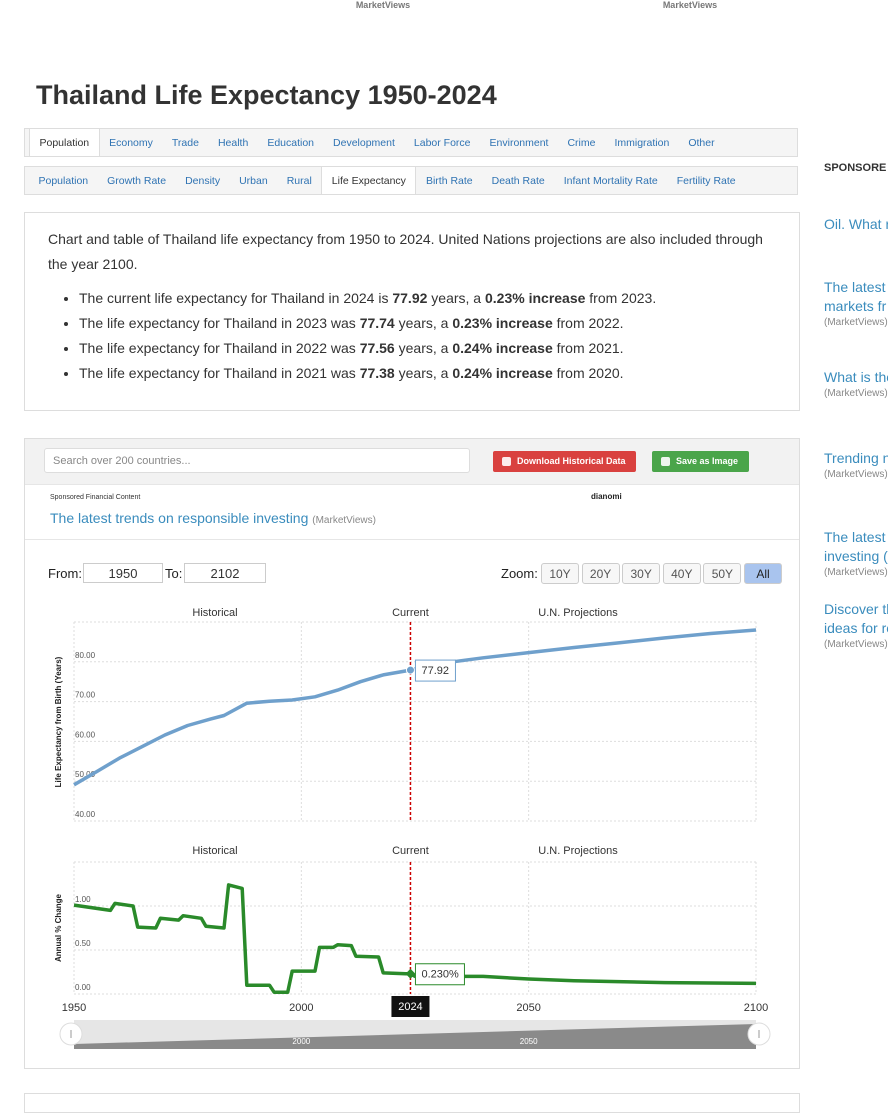  Describe the element at coordinates (856, 609) in the screenshot. I see `item-line: Discover th` at that location.